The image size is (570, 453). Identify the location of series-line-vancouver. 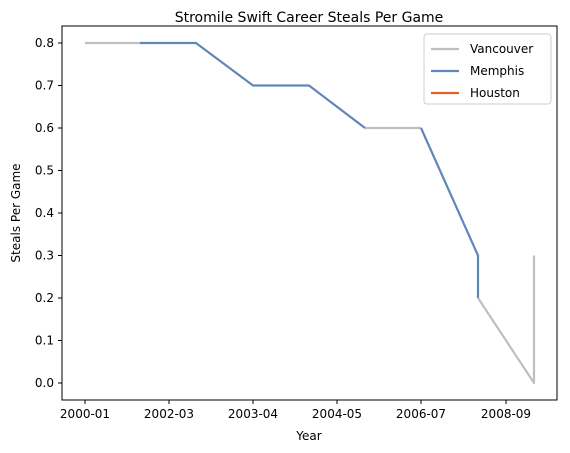
(506, 320).